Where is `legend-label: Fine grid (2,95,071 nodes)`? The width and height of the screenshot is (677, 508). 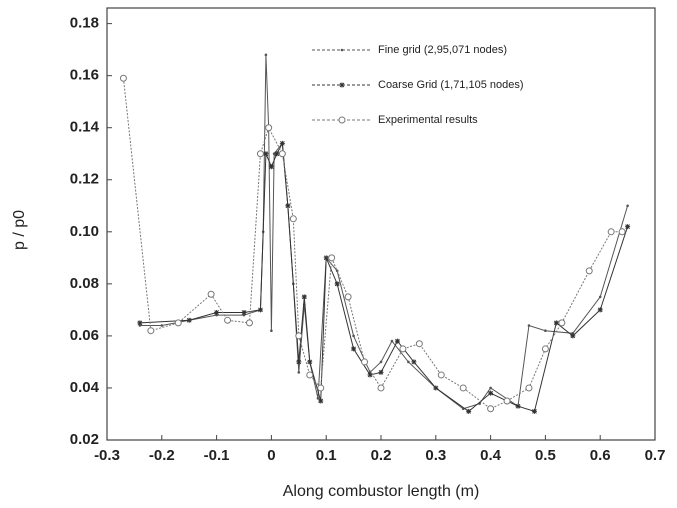 legend-label: Fine grid (2,95,071 nodes) is located at coordinates (442, 50).